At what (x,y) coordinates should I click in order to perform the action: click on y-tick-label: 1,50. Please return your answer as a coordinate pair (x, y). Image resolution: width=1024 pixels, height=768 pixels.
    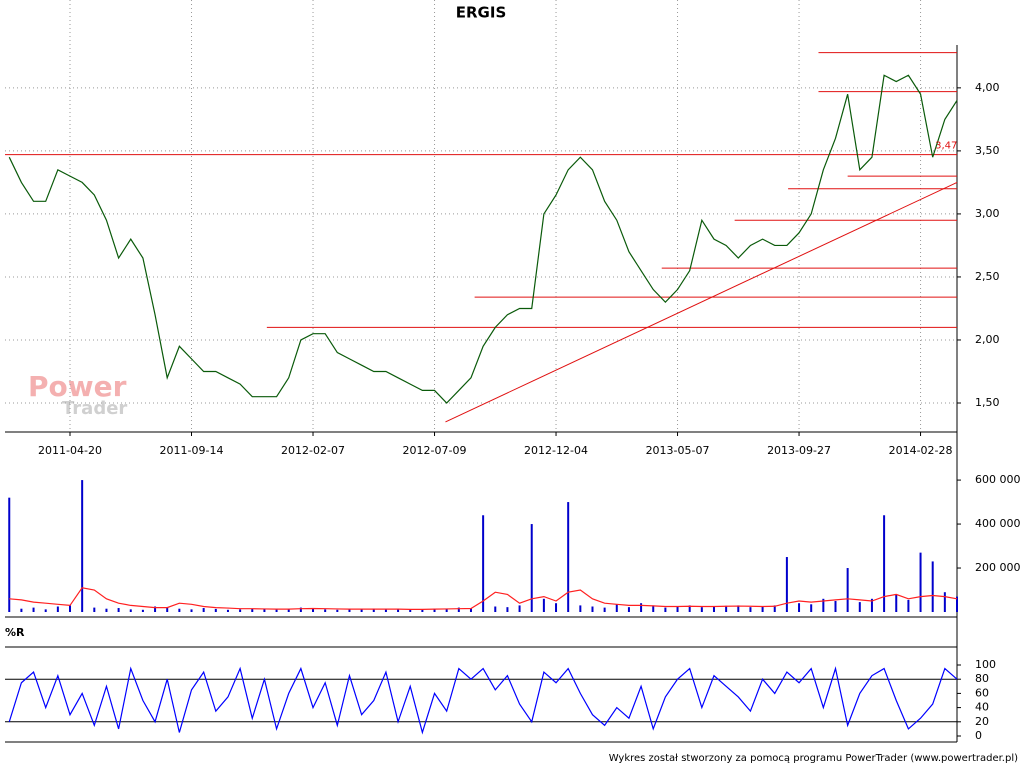
    Looking at the image, I should click on (987, 402).